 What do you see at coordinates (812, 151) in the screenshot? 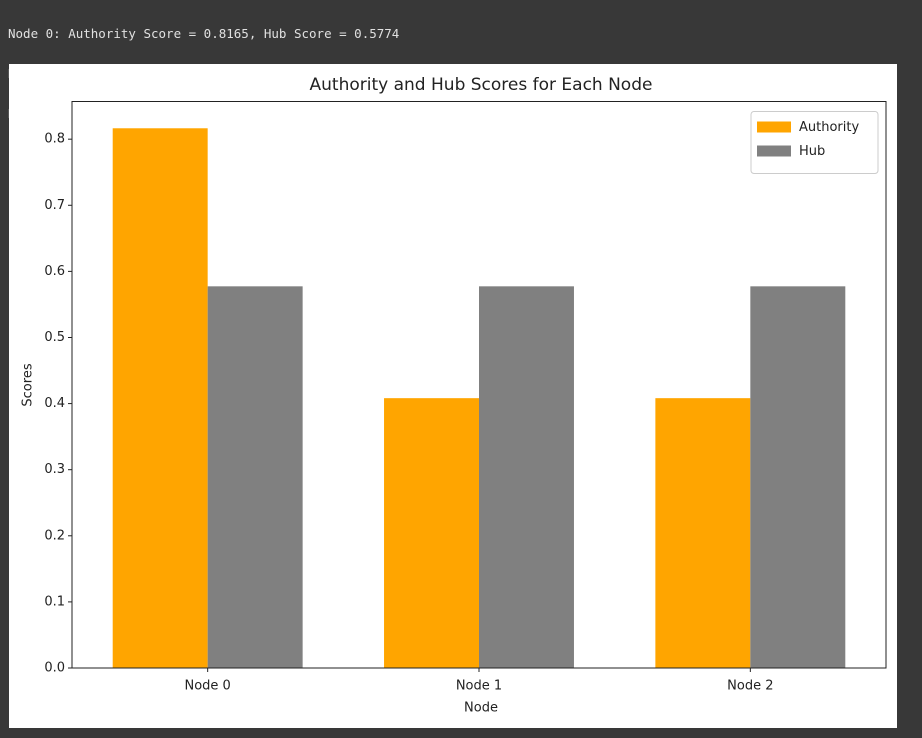
I see `legend-label: Hub` at bounding box center [812, 151].